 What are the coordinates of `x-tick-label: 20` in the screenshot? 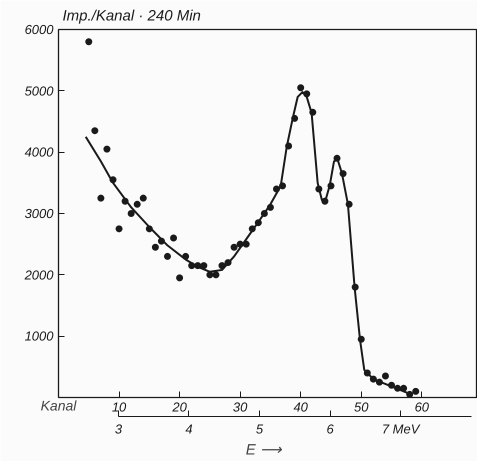 It's located at (179, 407).